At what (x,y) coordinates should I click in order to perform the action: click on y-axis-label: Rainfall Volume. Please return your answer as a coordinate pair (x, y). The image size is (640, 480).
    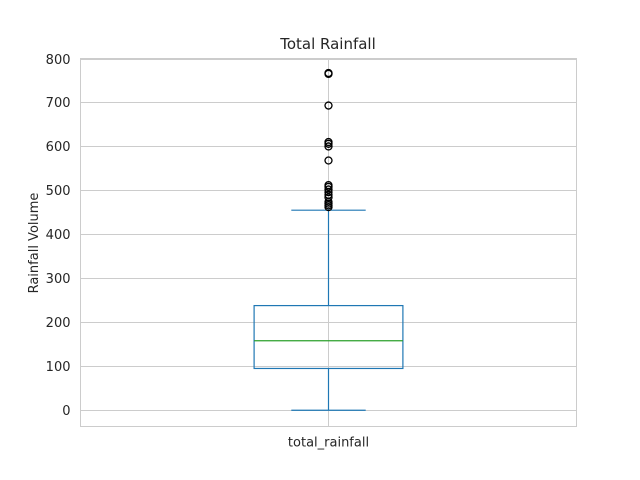
    Looking at the image, I should click on (34, 243).